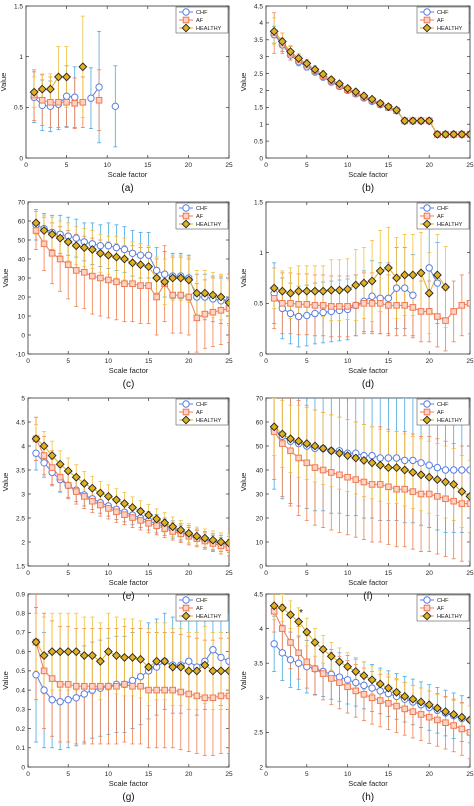 The width and height of the screenshot is (474, 806). What do you see at coordinates (149, 774) in the screenshot?
I see `x-tick-label: 15` at bounding box center [149, 774].